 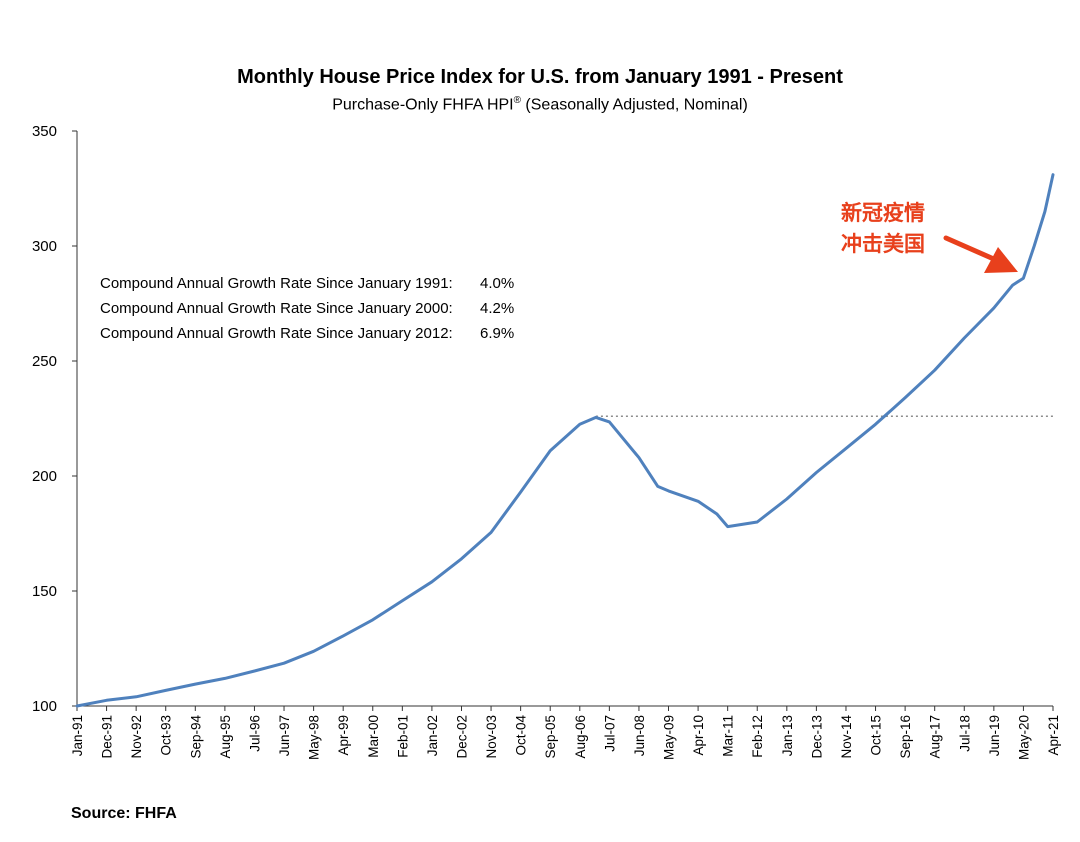 I want to click on x-tick-label: Sep-16, so click(x=905, y=737).